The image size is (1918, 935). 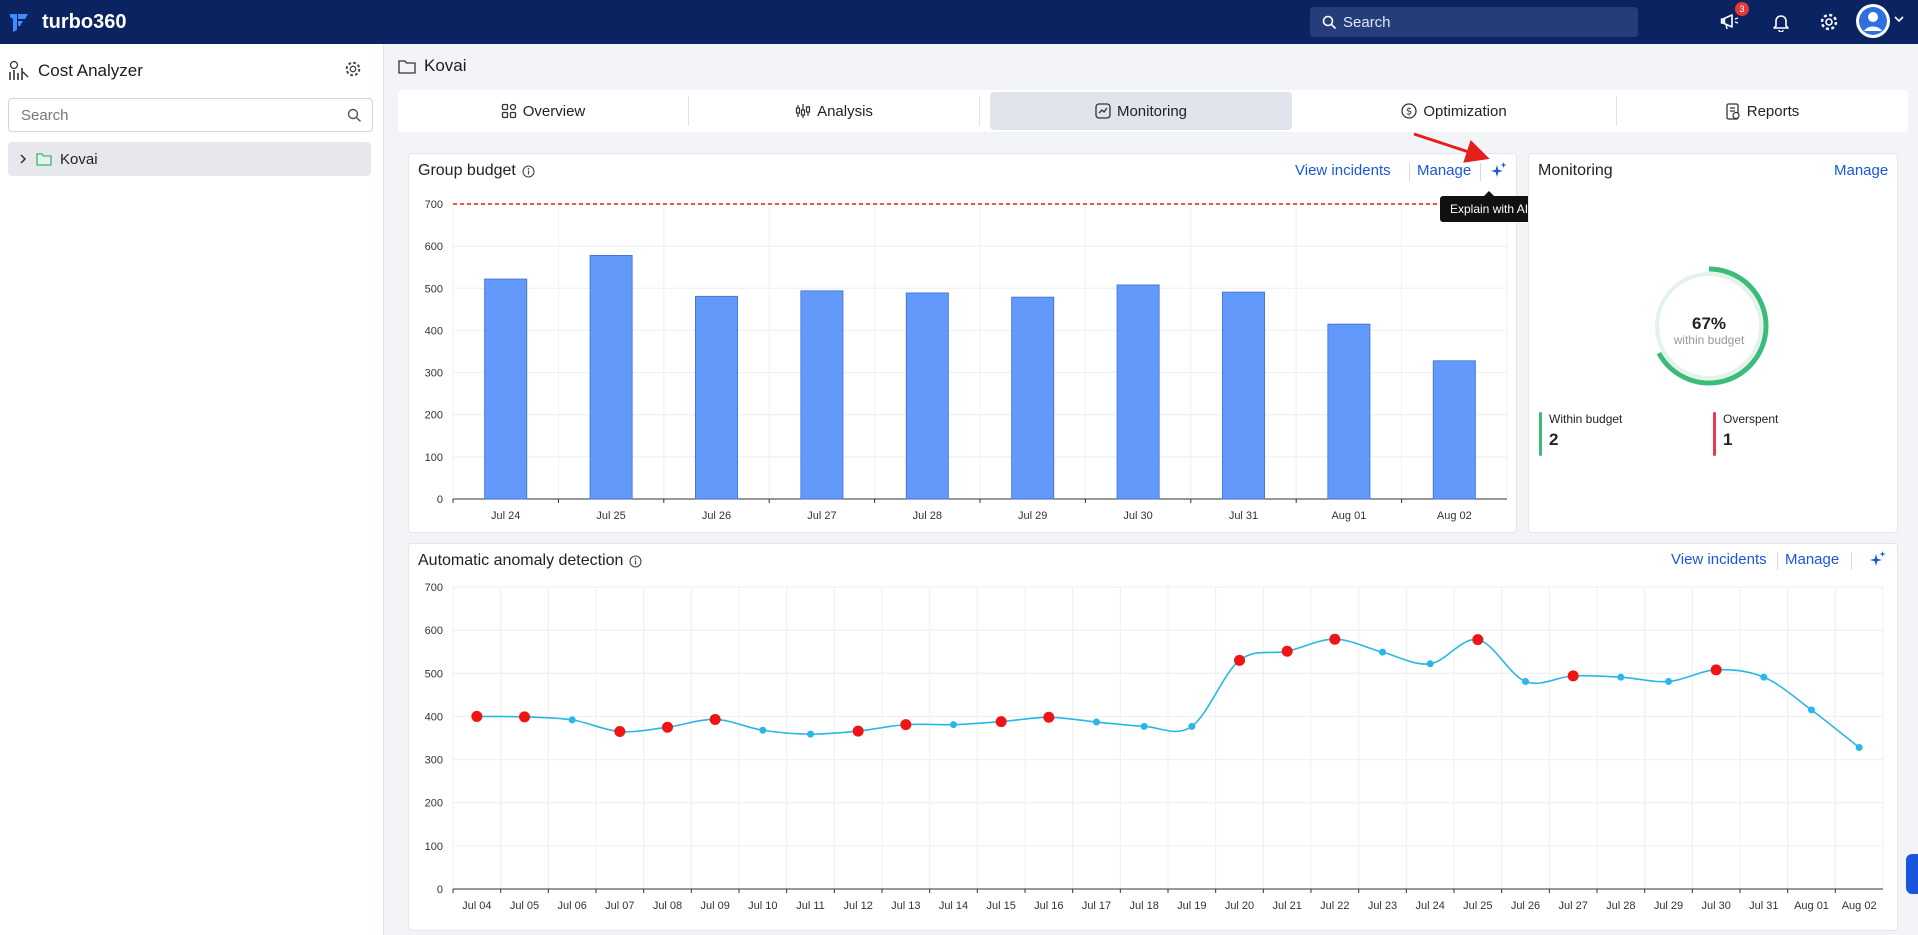 I want to click on brand-logo: turbo360, so click(x=67, y=22).